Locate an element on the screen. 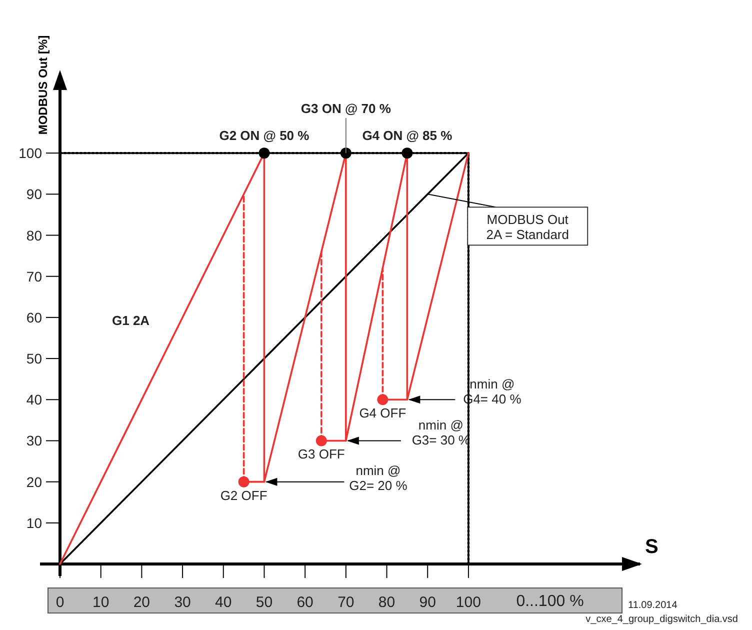 Image resolution: width=752 pixels, height=630 pixels. x-tick-label: 70 is located at coordinates (346, 602).